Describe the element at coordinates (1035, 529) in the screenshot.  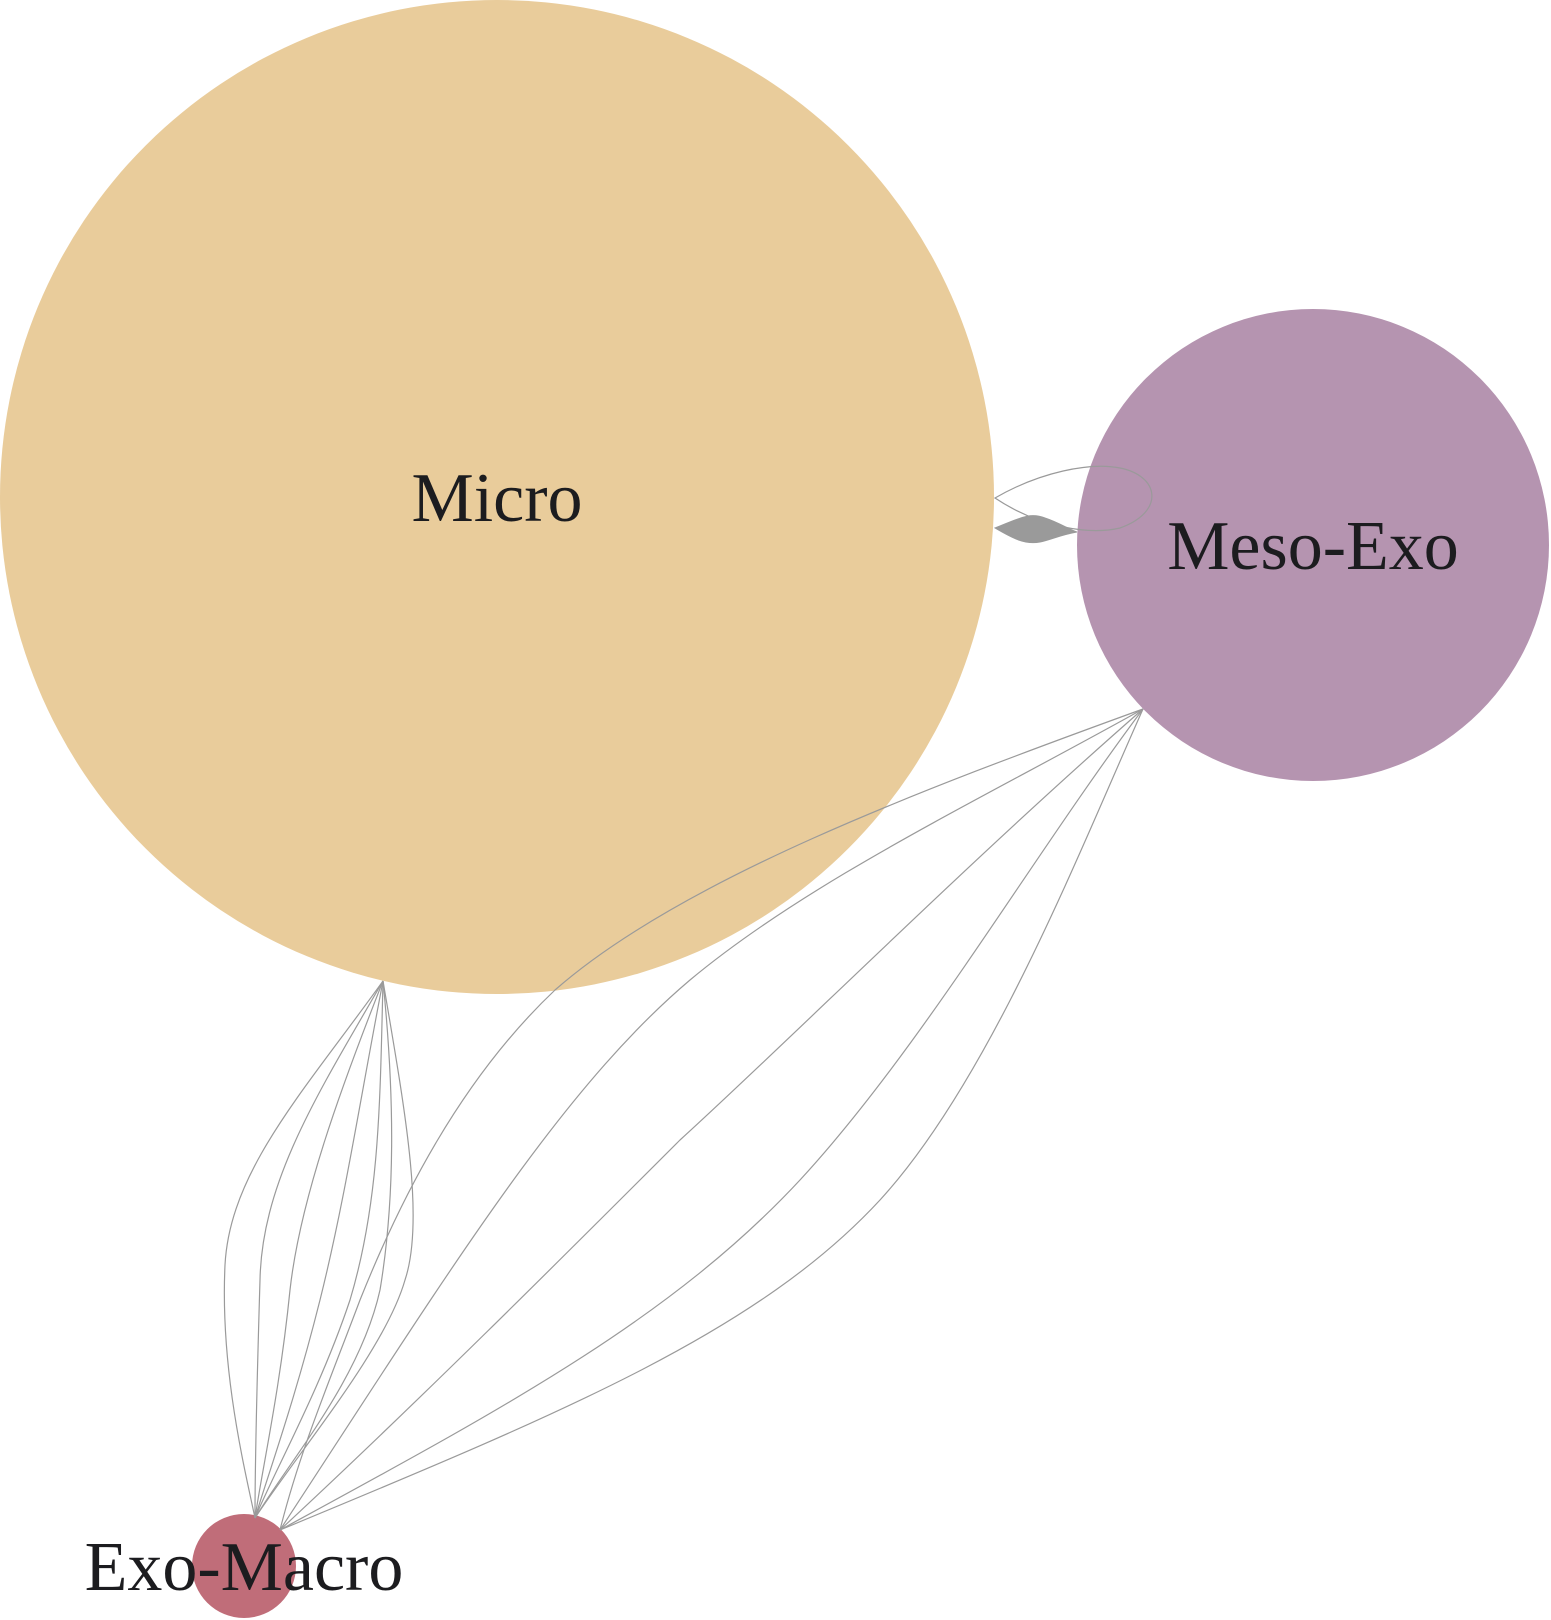
I see `edge-micro-meso-exo-thick` at that location.